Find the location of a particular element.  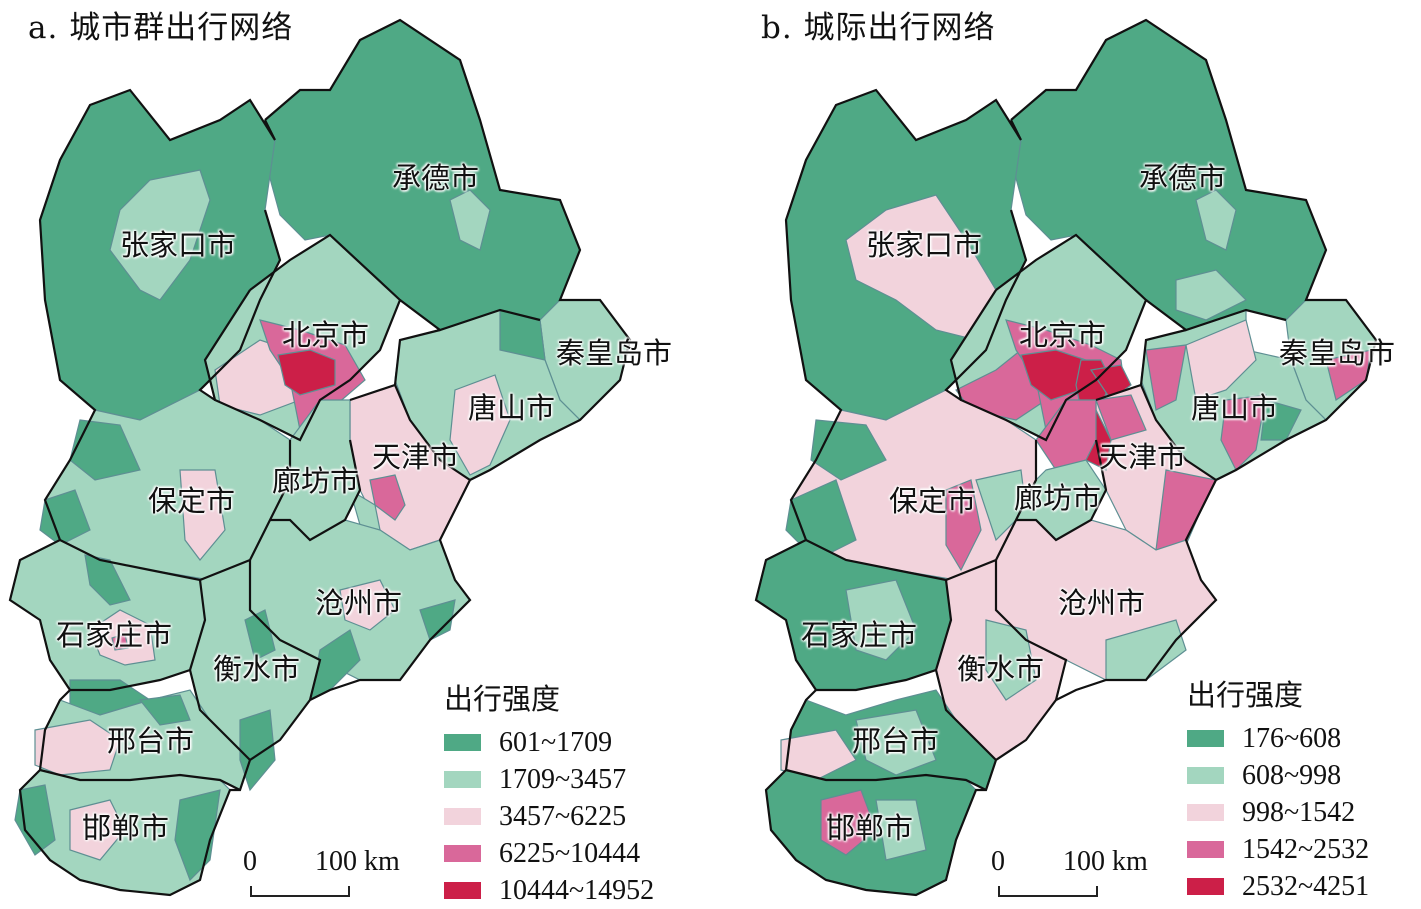

legend-label: 1709~3457 is located at coordinates (563, 779).